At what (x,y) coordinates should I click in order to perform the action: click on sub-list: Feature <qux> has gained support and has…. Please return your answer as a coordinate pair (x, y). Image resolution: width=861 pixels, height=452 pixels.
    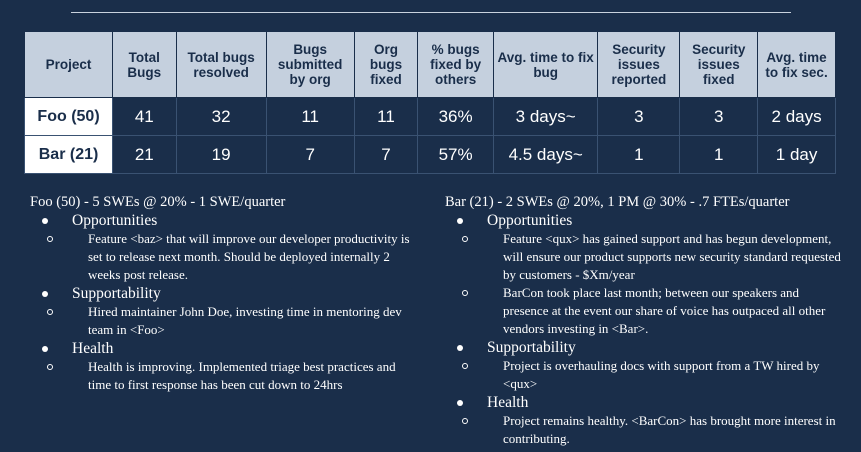
    Looking at the image, I should click on (645, 284).